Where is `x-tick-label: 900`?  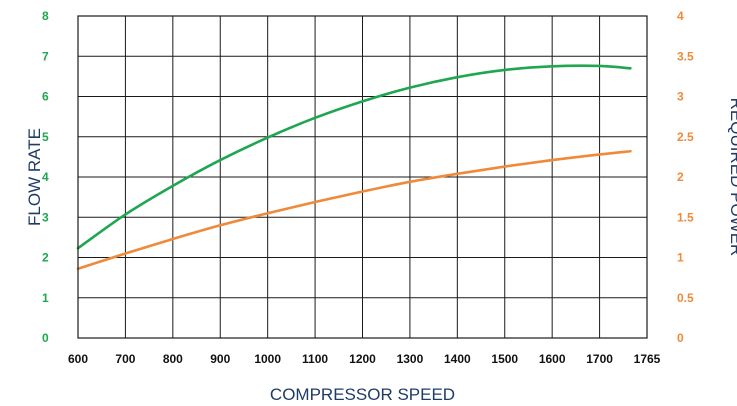 x-tick-label: 900 is located at coordinates (220, 359).